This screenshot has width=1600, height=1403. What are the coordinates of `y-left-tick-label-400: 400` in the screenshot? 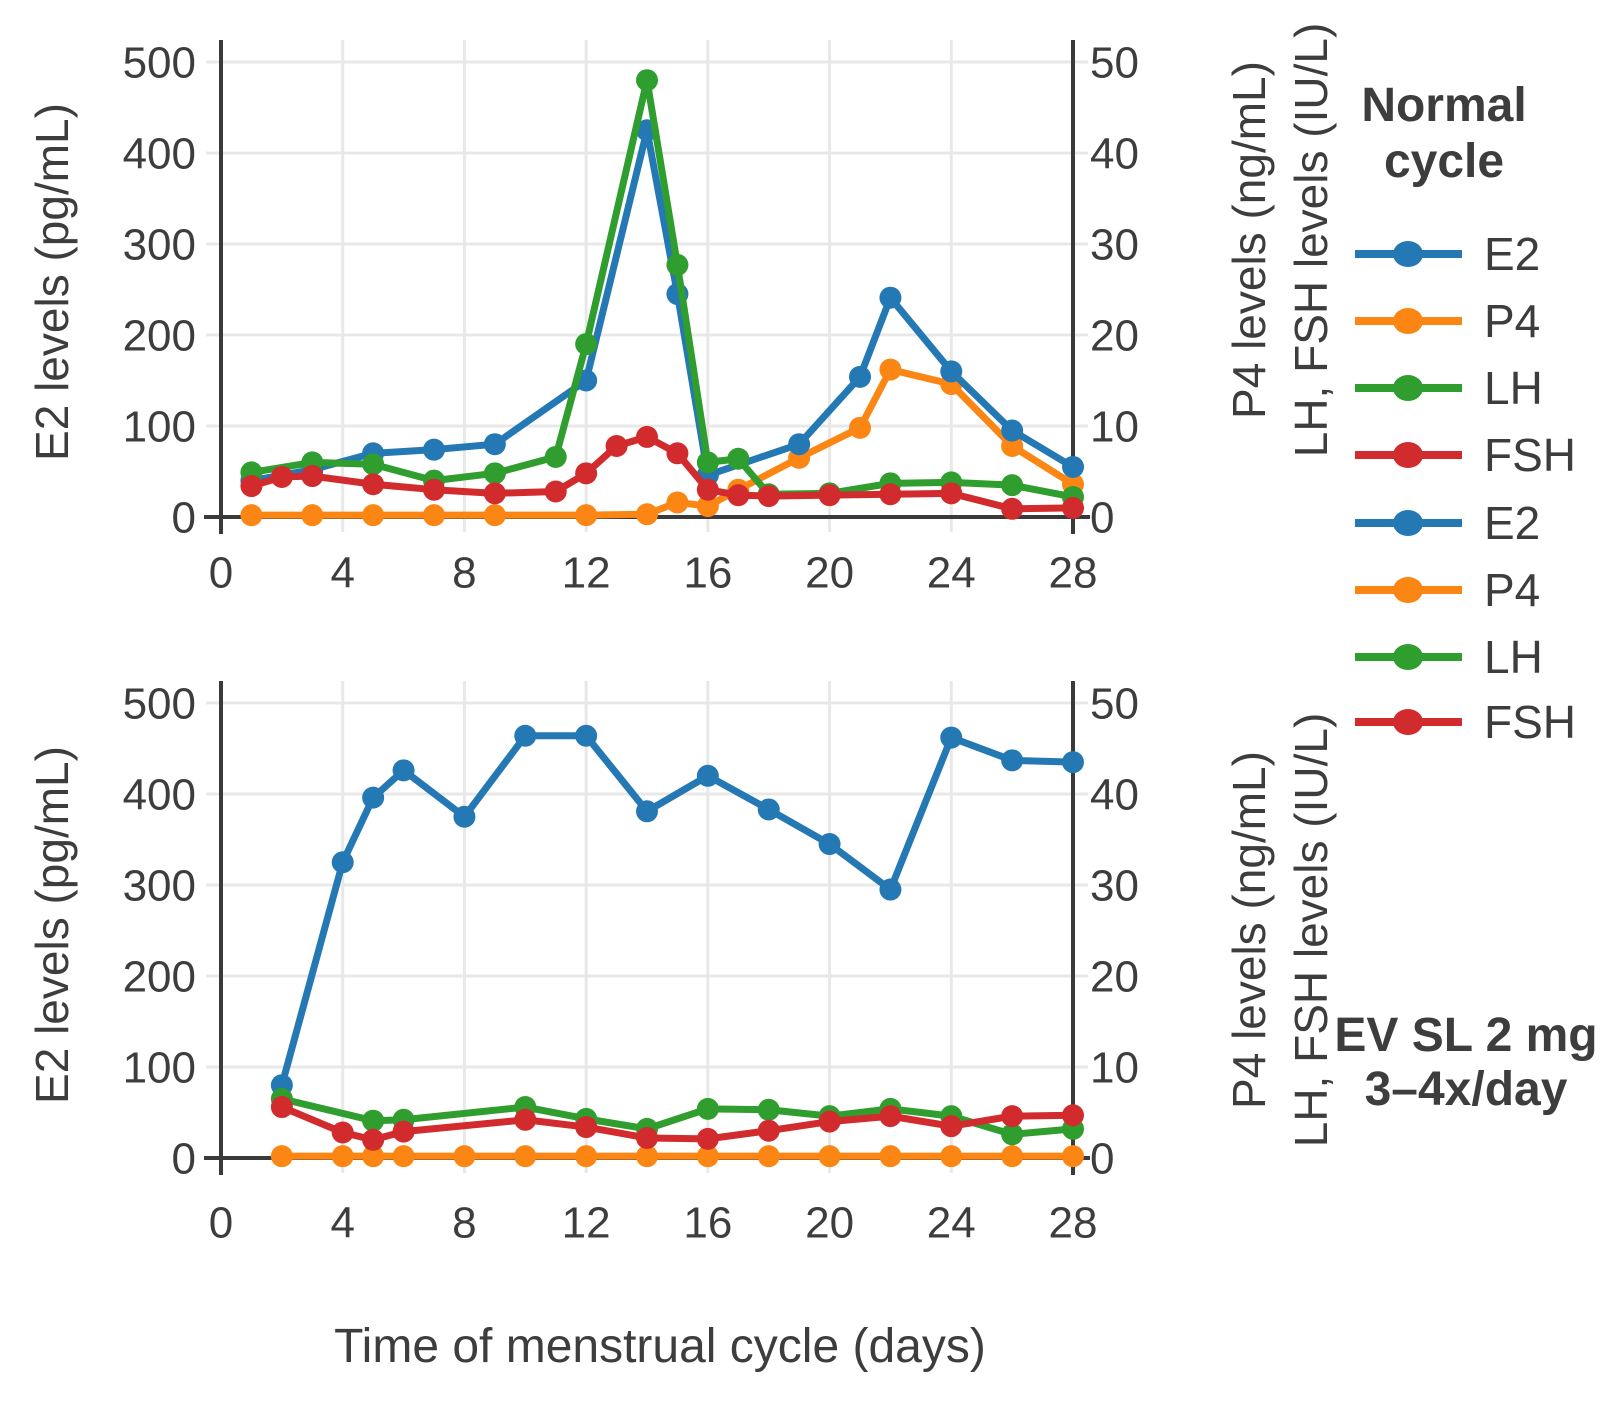 It's located at (159, 153).